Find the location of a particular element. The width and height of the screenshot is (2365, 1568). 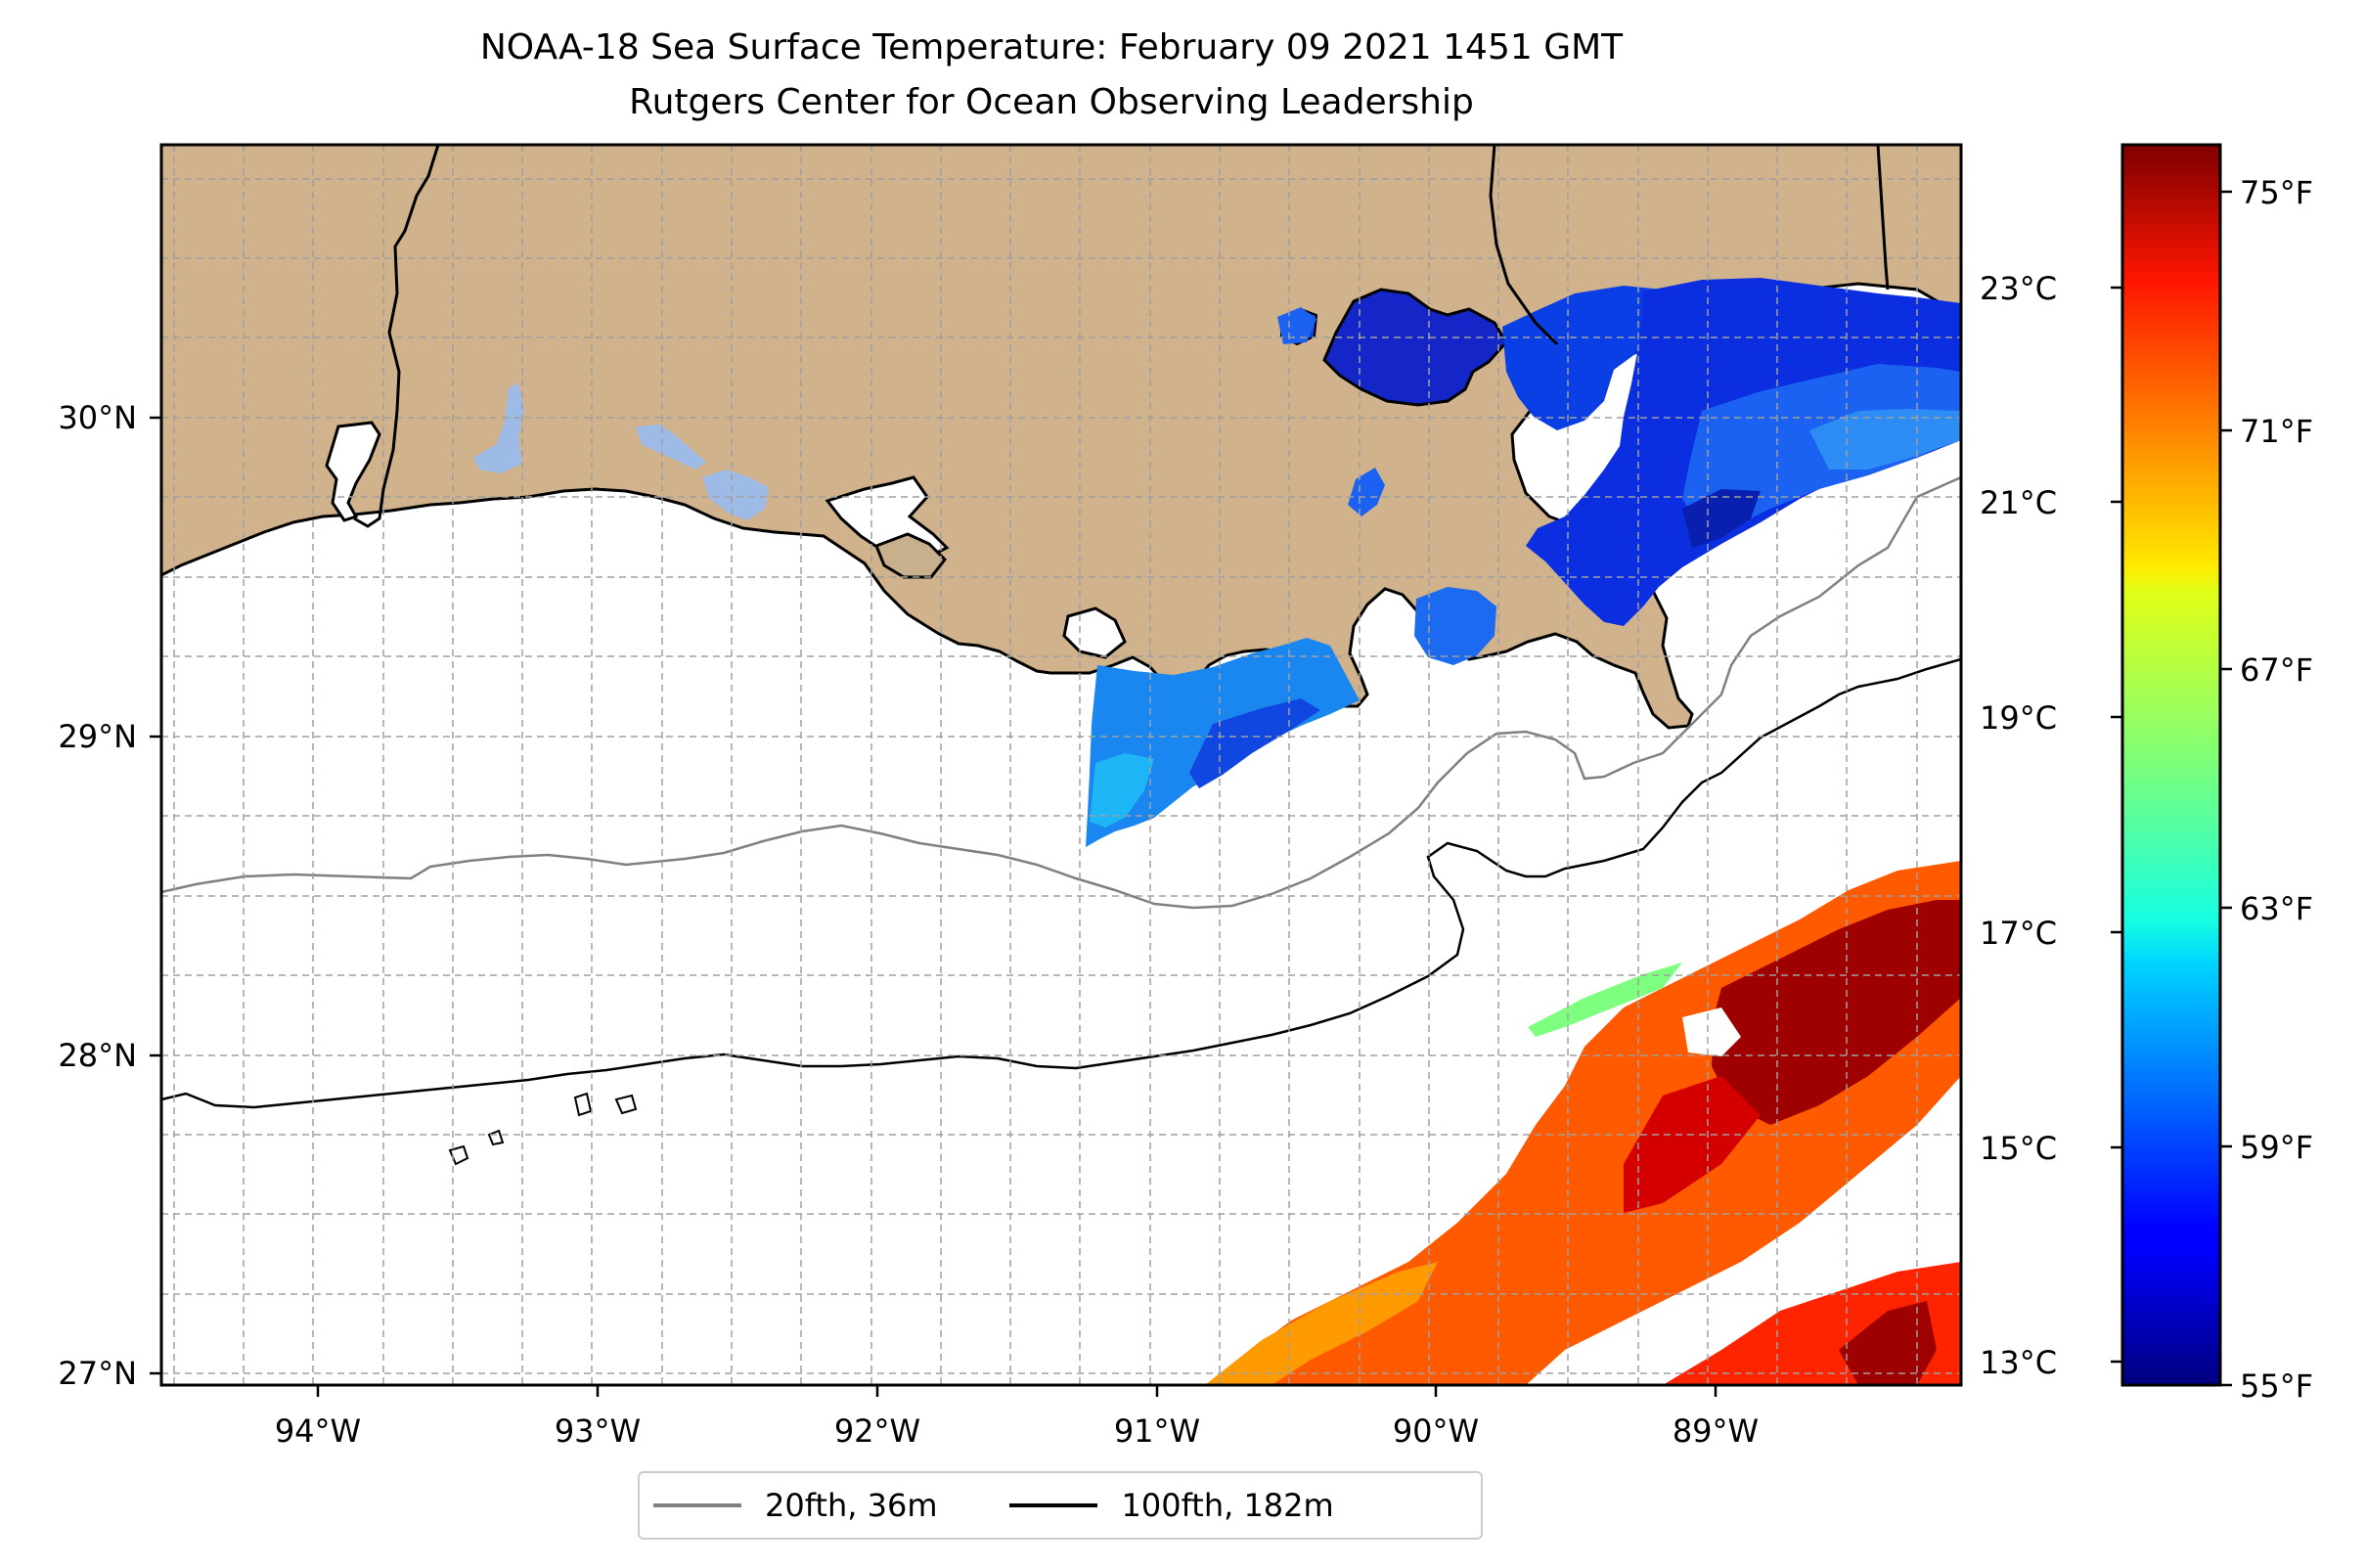

colorbar-celsius-tick: 23°C is located at coordinates (2018, 288).